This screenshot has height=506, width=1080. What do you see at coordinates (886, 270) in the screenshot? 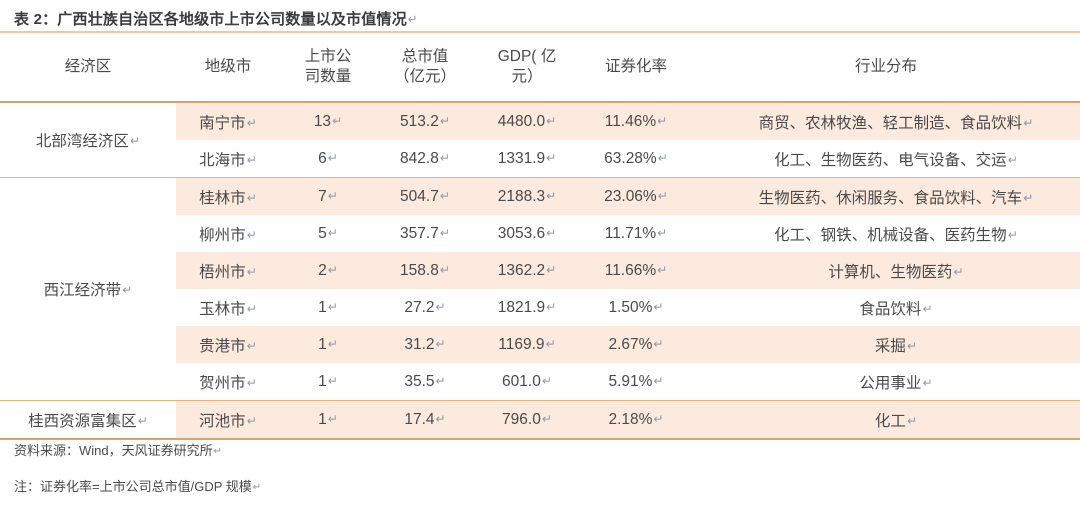
I see `cell-industries: 计算机、生物医药↵` at bounding box center [886, 270].